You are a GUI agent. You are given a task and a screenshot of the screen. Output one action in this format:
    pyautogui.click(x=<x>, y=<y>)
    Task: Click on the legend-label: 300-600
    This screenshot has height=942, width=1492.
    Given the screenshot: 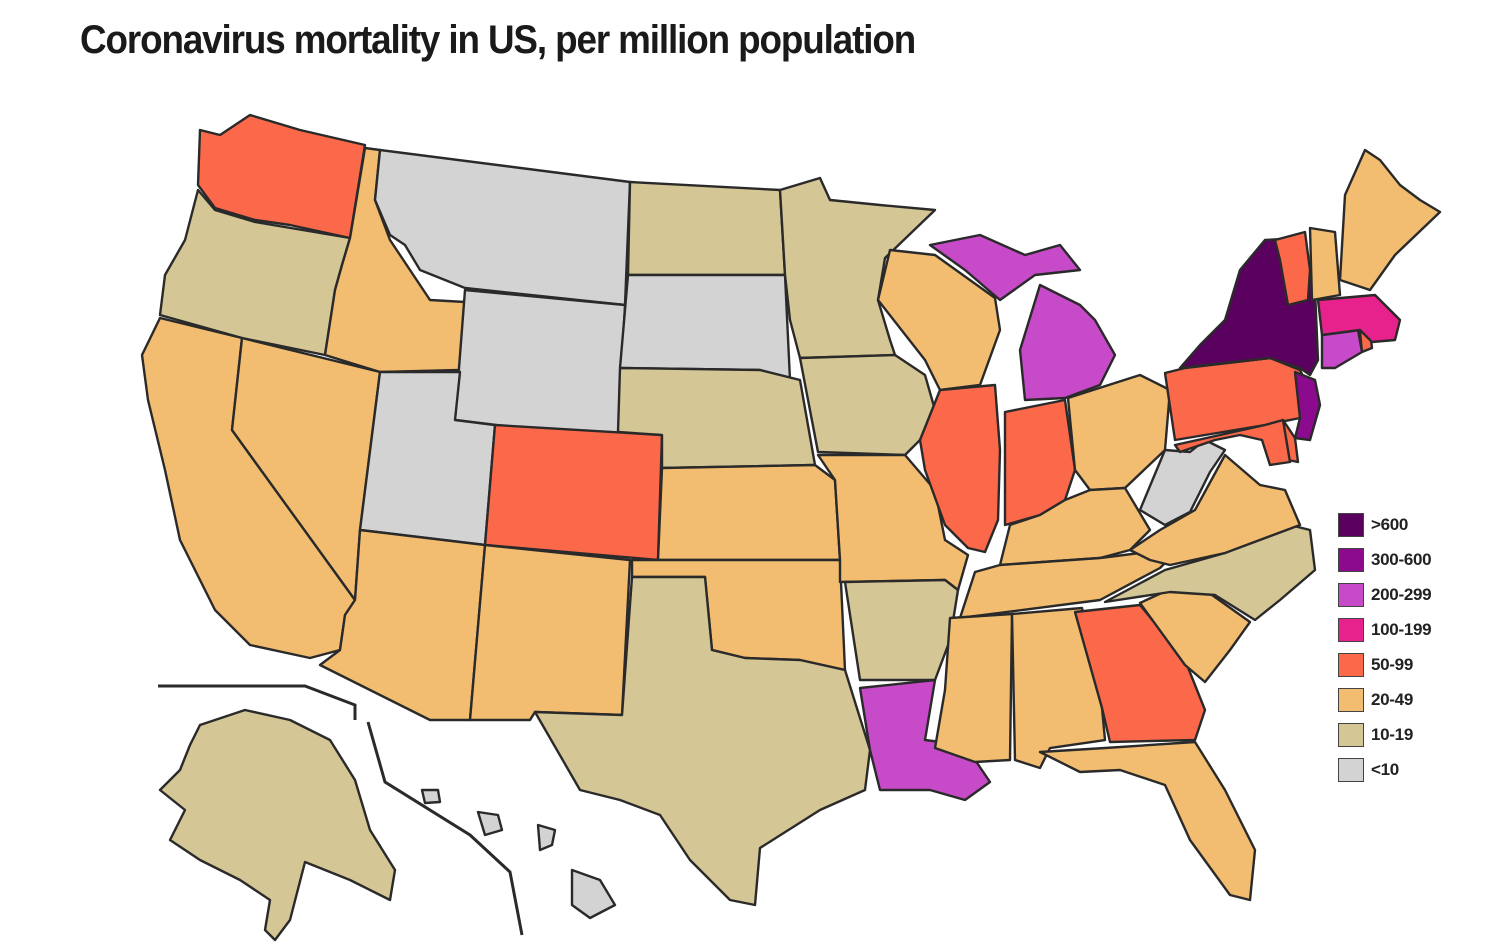 What is the action you would take?
    pyautogui.click(x=1401, y=559)
    